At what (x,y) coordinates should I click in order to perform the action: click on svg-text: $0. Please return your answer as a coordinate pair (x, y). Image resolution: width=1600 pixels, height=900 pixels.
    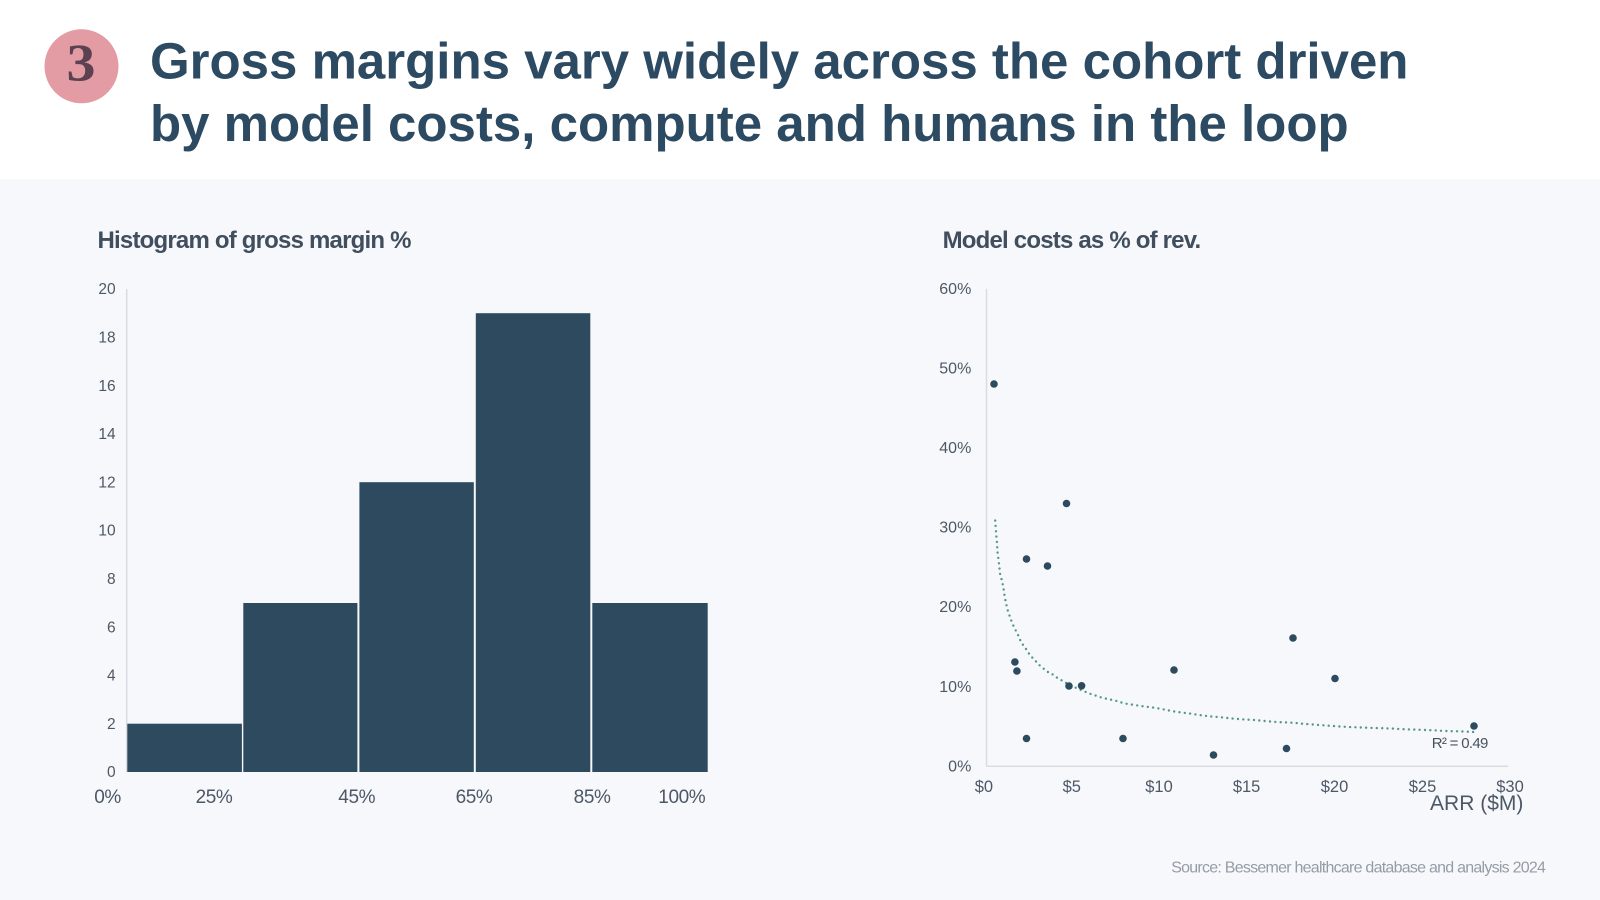
    Looking at the image, I should click on (984, 787).